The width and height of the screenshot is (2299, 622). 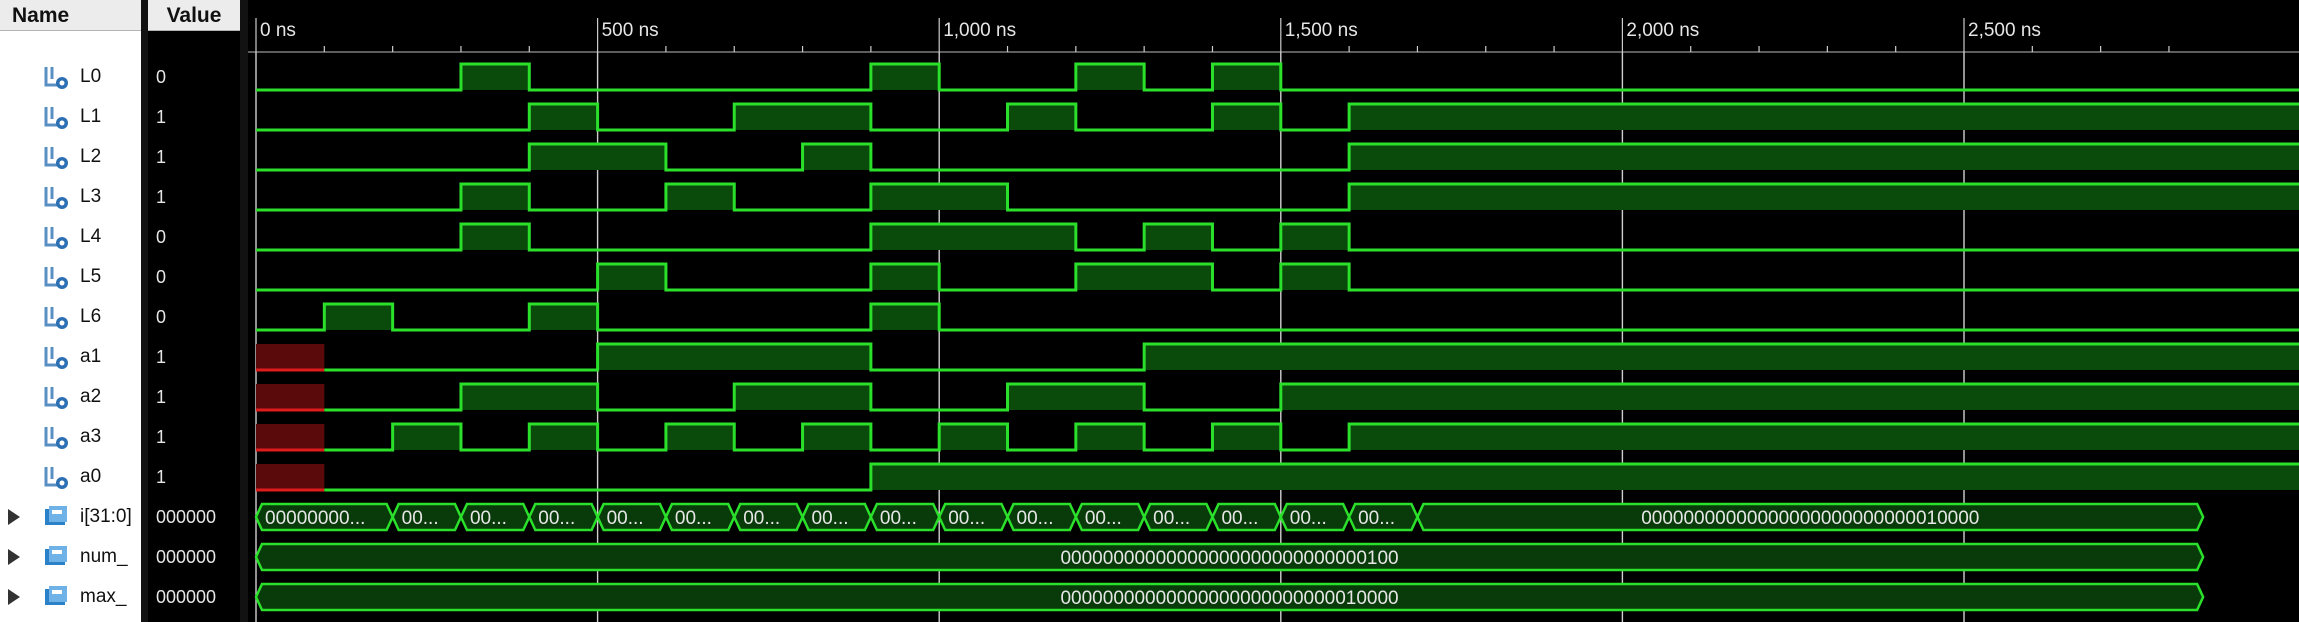 What do you see at coordinates (91, 356) in the screenshot?
I see `signal-name-label: a1` at bounding box center [91, 356].